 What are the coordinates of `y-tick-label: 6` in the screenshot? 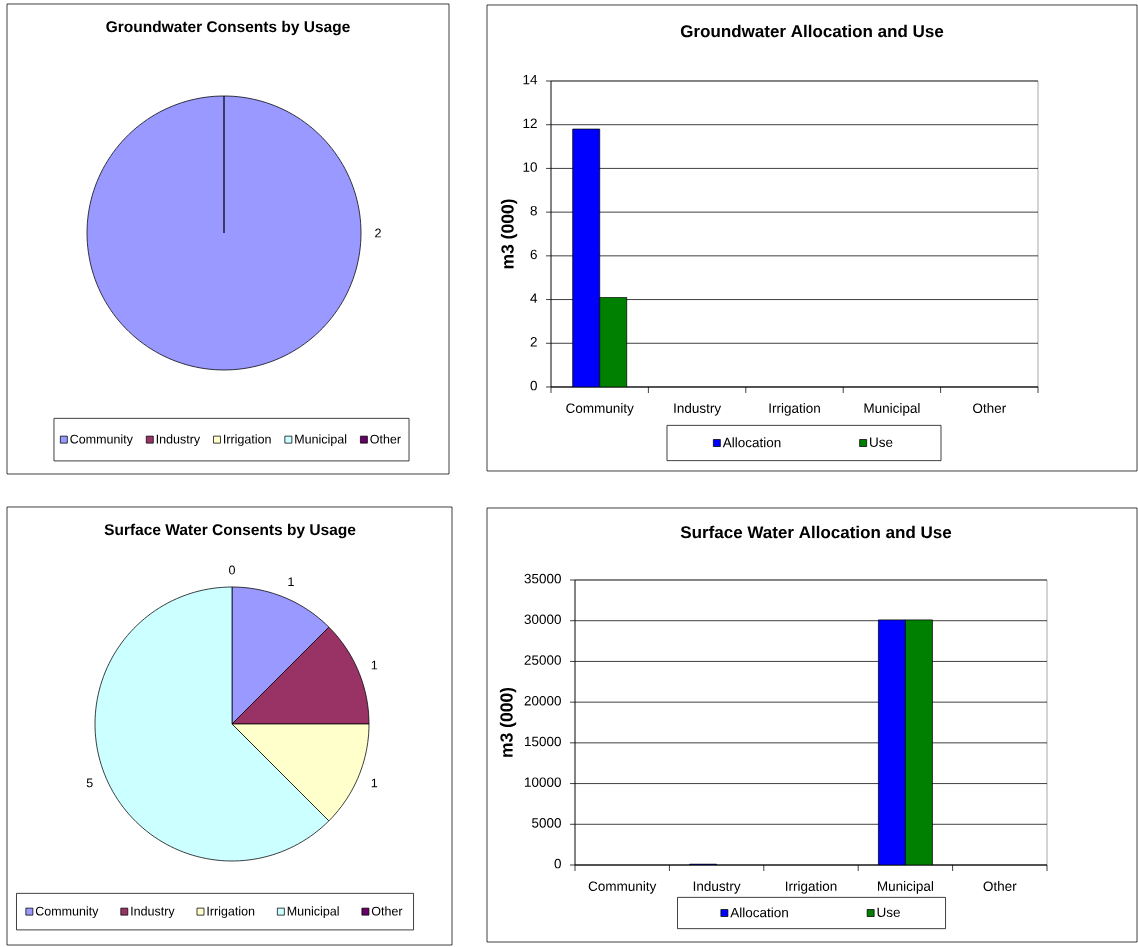 It's located at (533, 254).